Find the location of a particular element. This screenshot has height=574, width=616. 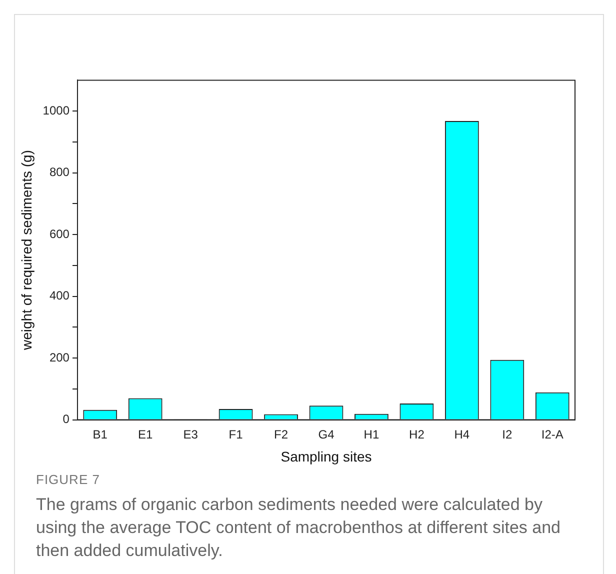

x-tick-label: F1 is located at coordinates (236, 434).